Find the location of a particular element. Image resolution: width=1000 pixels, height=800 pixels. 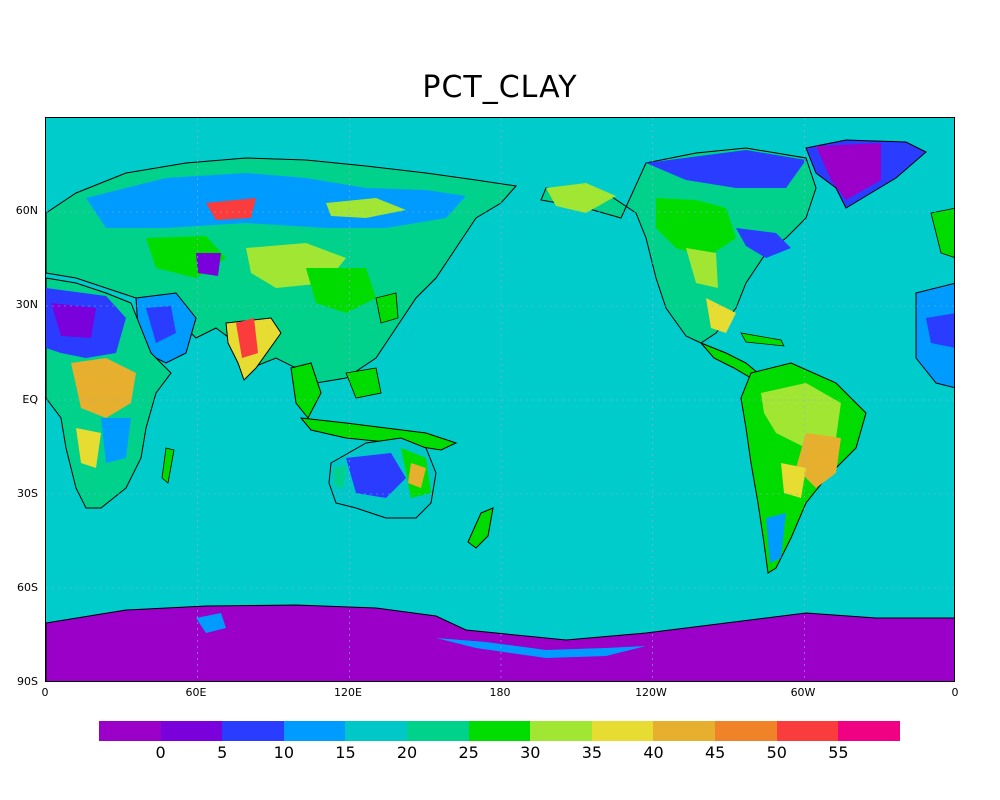

east-edge-region is located at coordinates (934, 298).